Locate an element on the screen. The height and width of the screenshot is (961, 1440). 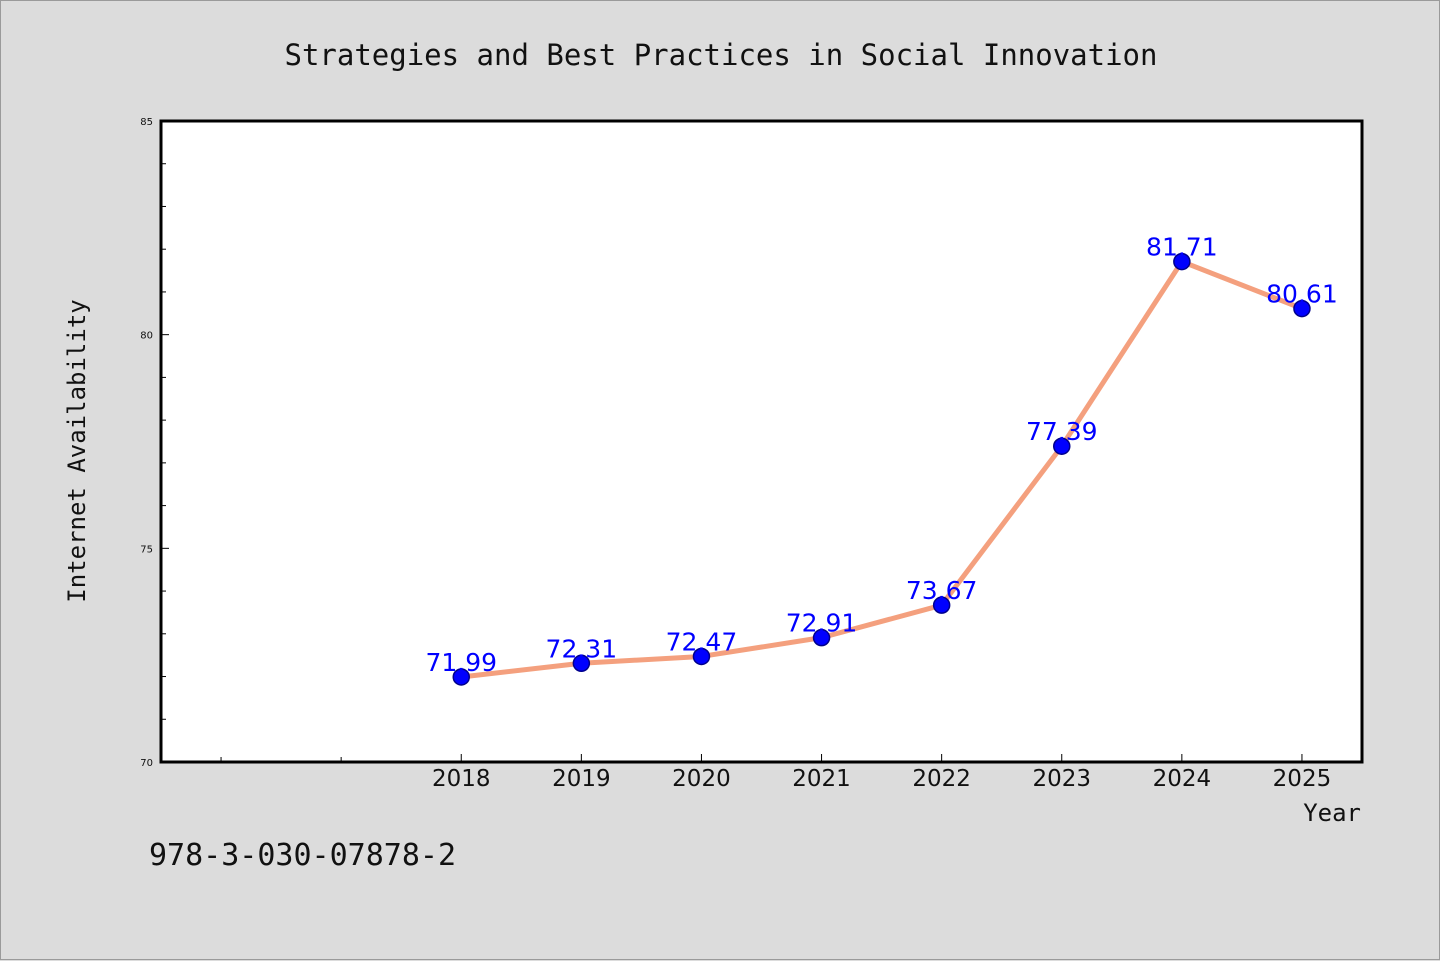
data-label: 80.61 is located at coordinates (1302, 294).